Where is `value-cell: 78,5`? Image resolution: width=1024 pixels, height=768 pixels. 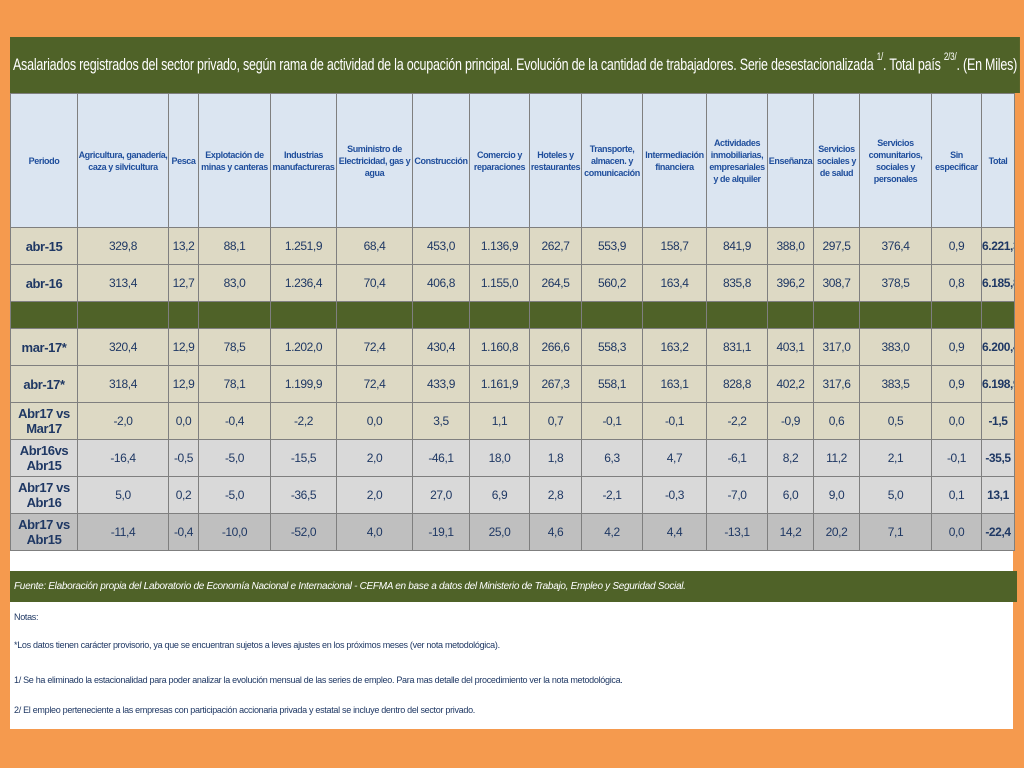 value-cell: 78,5 is located at coordinates (234, 347).